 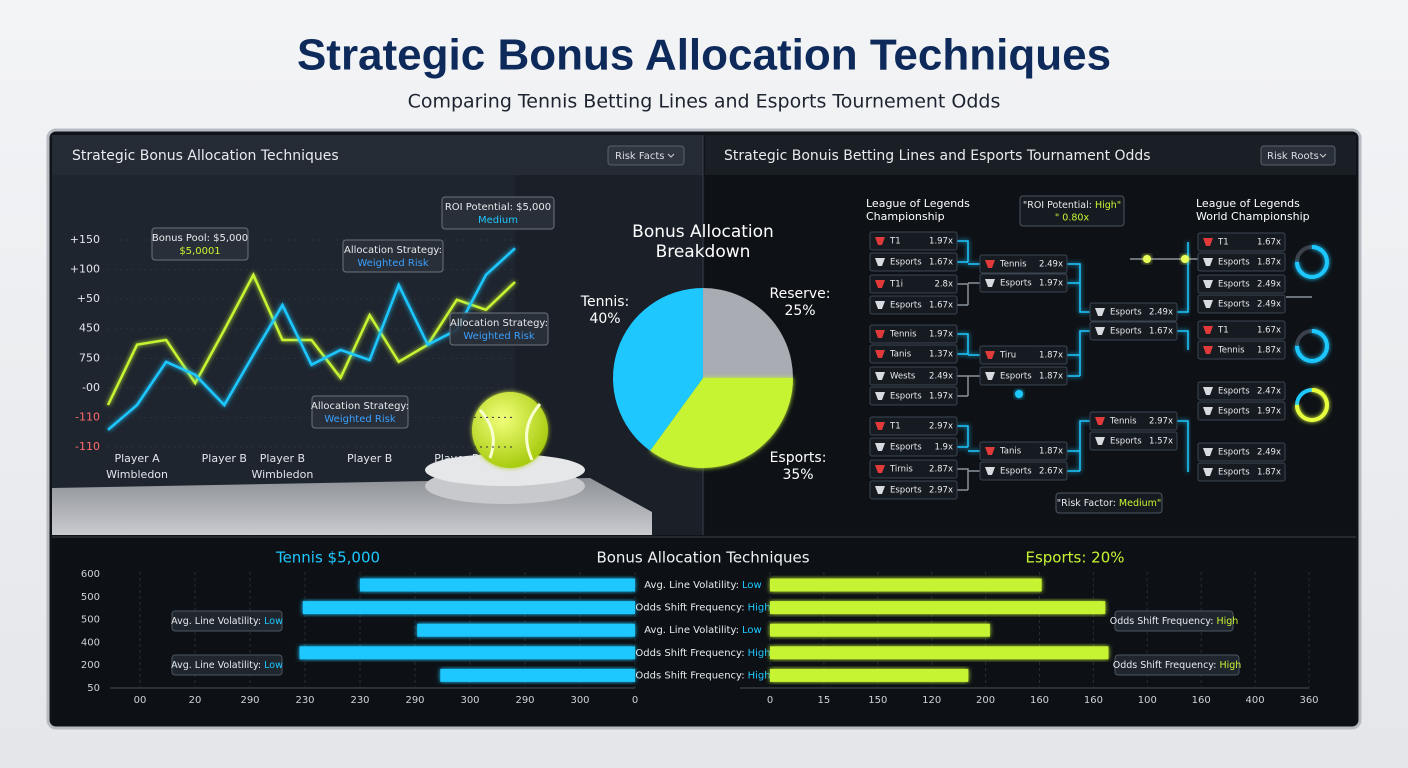 What do you see at coordinates (498, 207) in the screenshot?
I see `callout-text: ROI Potential: $5,000` at bounding box center [498, 207].